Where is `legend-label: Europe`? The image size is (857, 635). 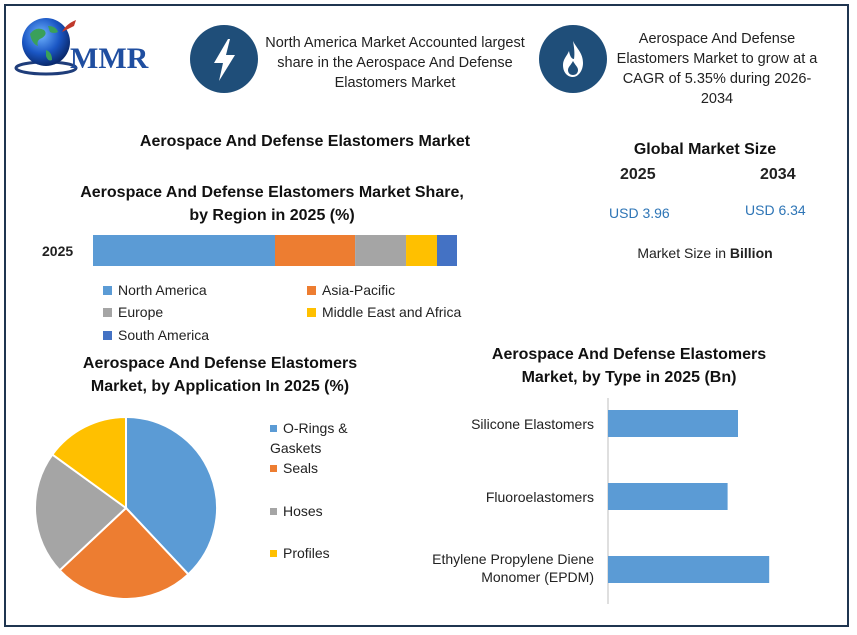
legend-label: Europe is located at coordinates (141, 312).